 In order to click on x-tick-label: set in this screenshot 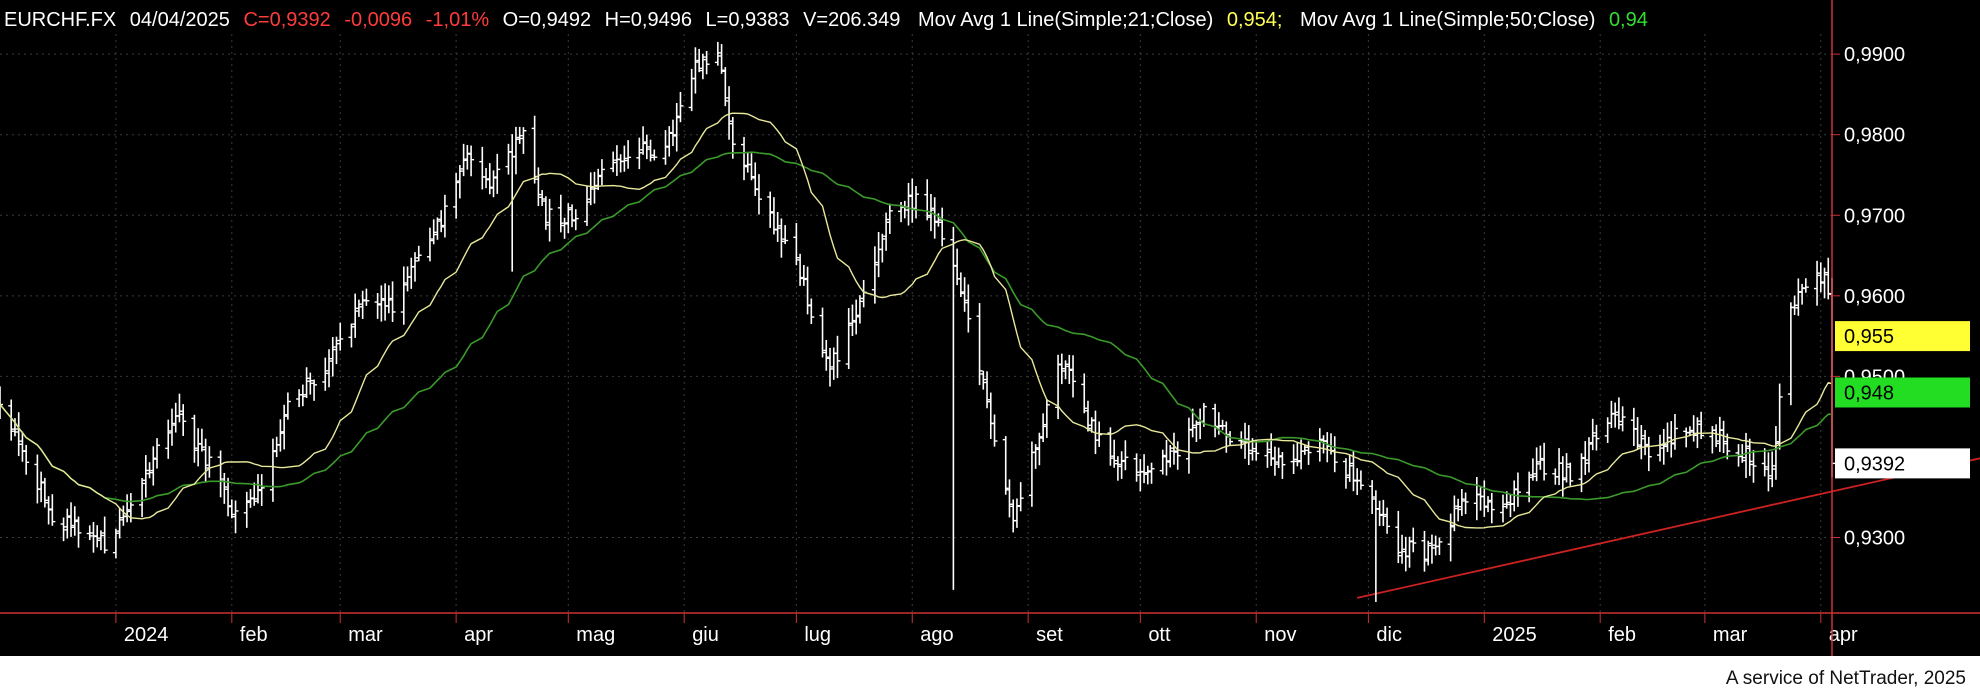, I will do `click(1049, 635)`.